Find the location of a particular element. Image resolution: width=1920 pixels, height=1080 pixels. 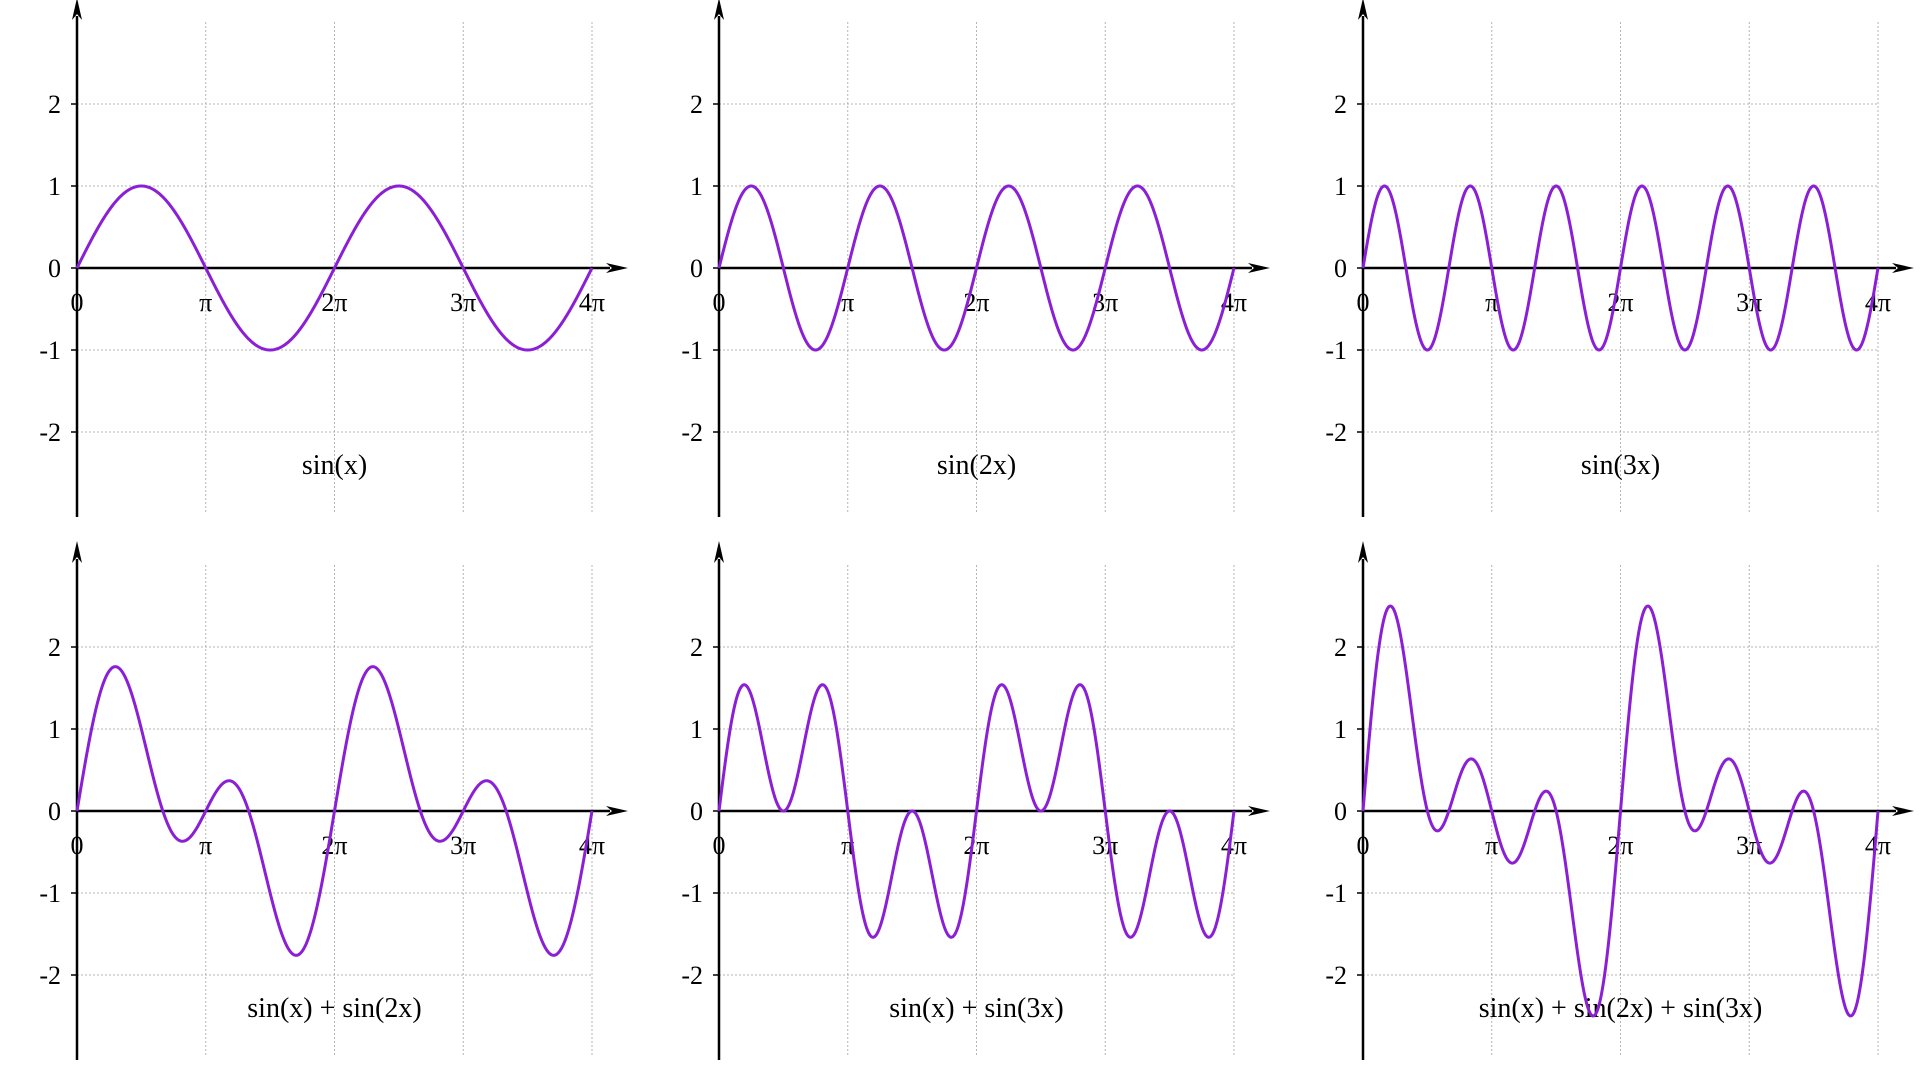

chart-panel-1: 2 1 0 -1 -2 0 π 2π 3π 4π sin(x) is located at coordinates (333, 258).